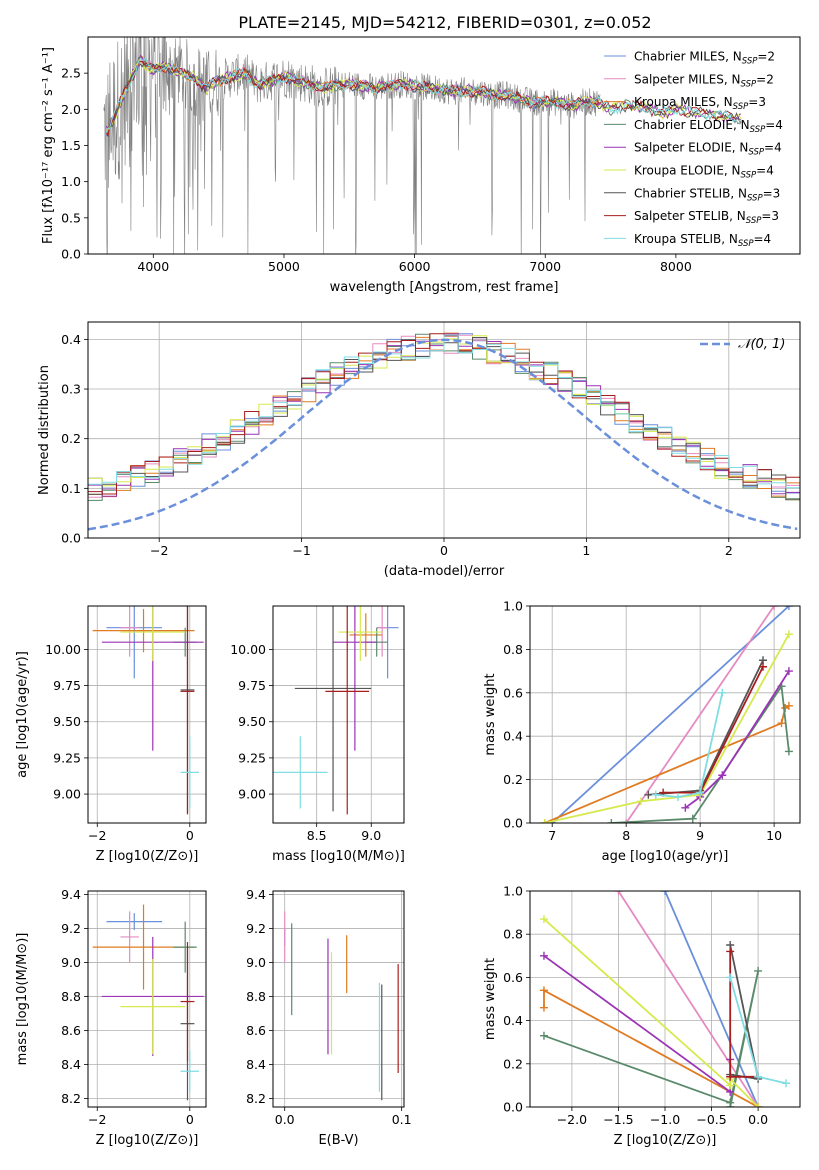 The width and height of the screenshot is (819, 1170). What do you see at coordinates (676, 266) in the screenshot?
I see `x-tick-label: 8000` at bounding box center [676, 266].